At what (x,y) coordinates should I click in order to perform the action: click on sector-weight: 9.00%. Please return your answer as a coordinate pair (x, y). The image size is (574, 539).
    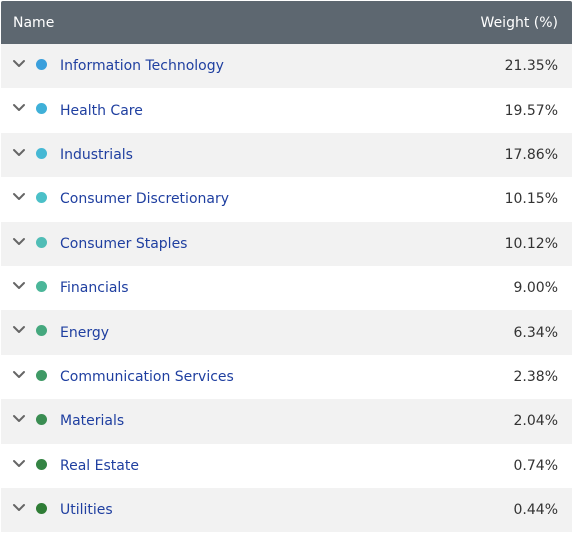
    Looking at the image, I should click on (535, 288).